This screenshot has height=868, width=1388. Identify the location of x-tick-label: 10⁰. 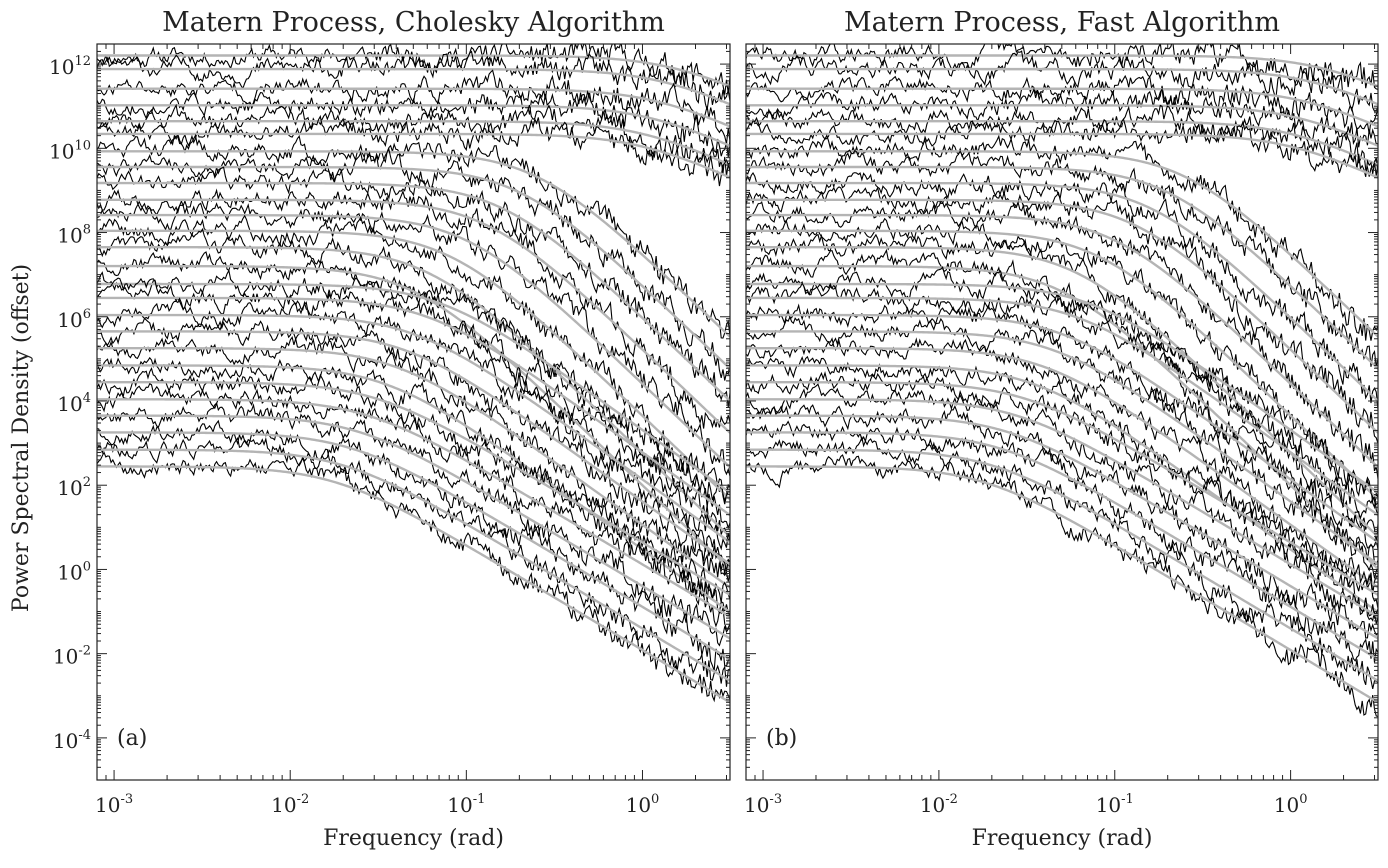
(643, 804).